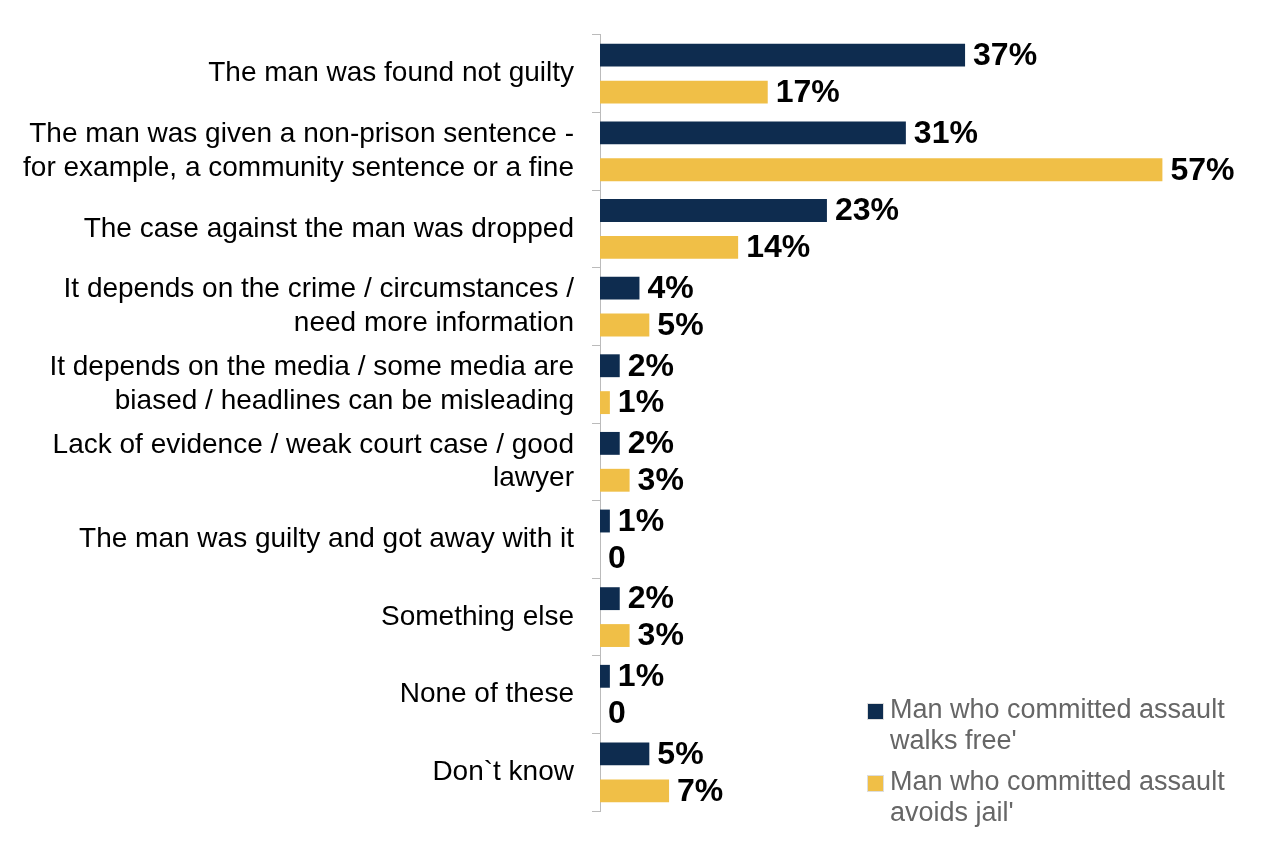 Image resolution: width=1287 pixels, height=846 pixels. Describe the element at coordinates (311, 382) in the screenshot. I see `y-tick-label: It depends on the media / some media are biased / headlines can be misleading` at that location.